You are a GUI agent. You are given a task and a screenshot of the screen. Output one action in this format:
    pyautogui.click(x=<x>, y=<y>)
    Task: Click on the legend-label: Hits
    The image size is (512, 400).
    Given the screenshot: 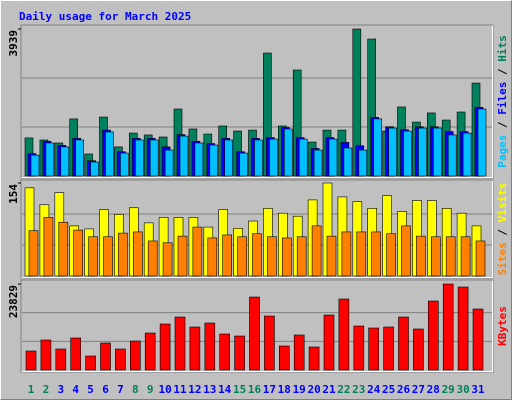 What is the action you would take?
    pyautogui.click(x=502, y=48)
    